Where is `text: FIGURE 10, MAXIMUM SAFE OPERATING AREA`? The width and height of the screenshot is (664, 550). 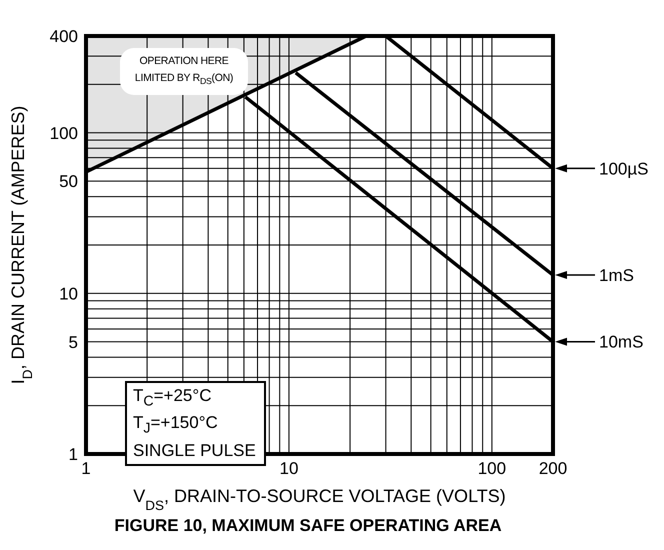
text: FIGURE 10, MAXIMUM SAFE OPERATING AREA is located at coordinates (308, 526).